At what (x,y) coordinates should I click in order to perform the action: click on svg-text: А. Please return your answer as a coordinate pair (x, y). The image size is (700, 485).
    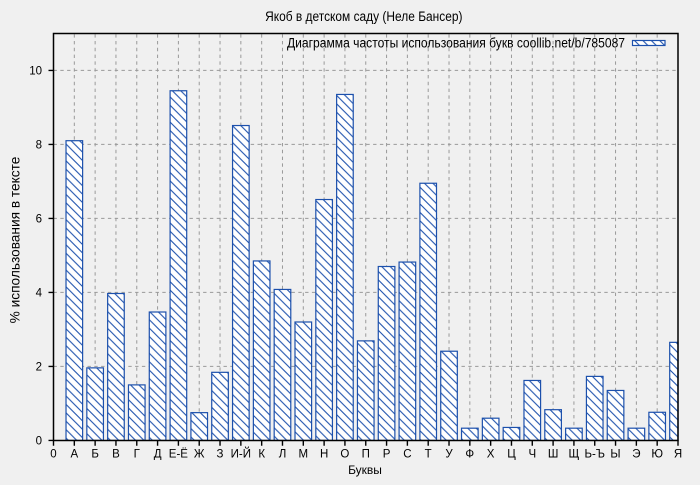
    Looking at the image, I should click on (74, 455).